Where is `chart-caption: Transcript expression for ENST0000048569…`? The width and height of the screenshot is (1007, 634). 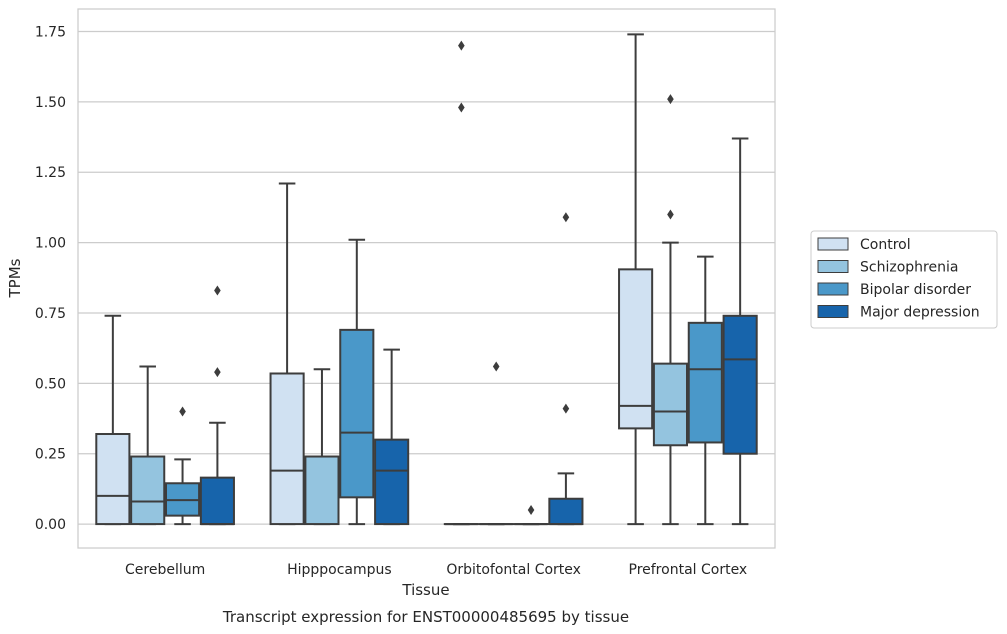 chart-caption: Transcript expression for ENST0000048569… is located at coordinates (425, 617).